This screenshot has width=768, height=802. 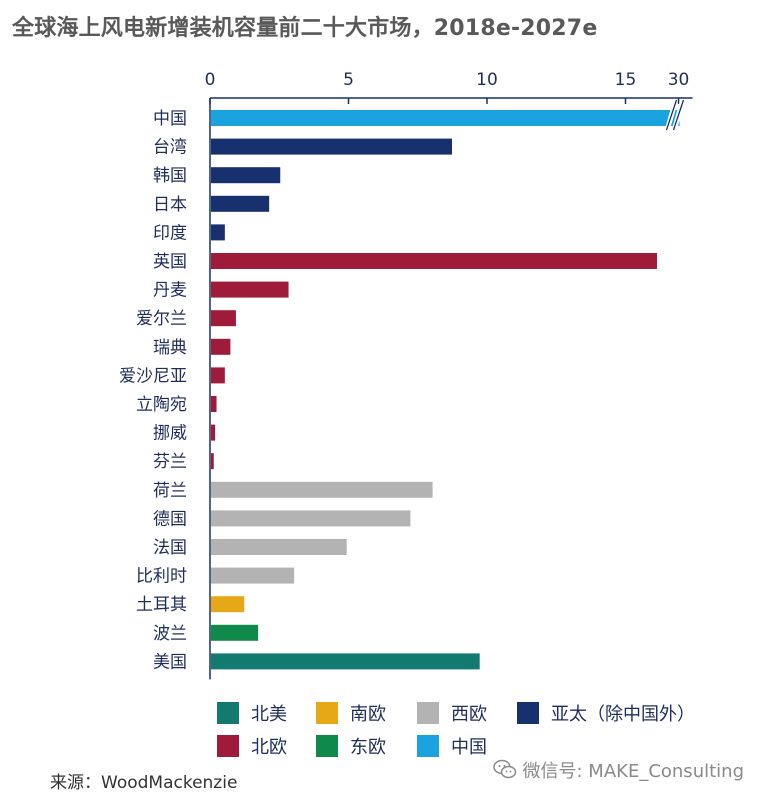 I want to click on category-label: 挪威, so click(x=170, y=434).